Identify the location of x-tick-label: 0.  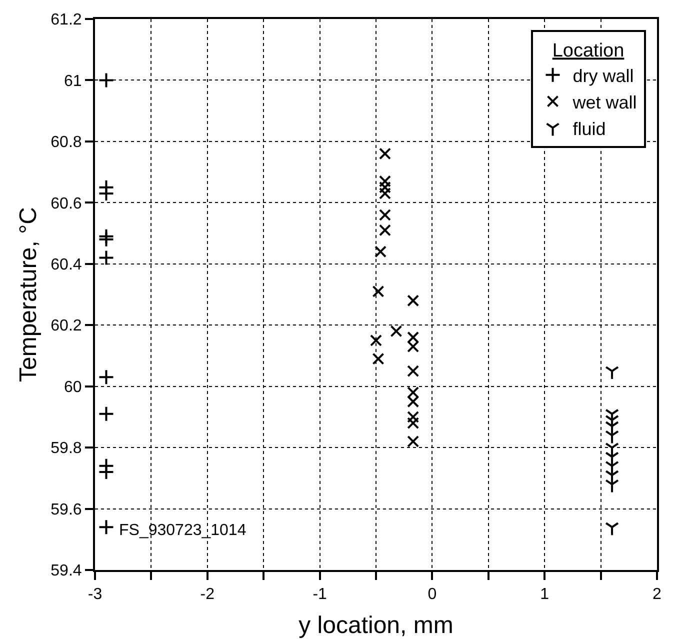
(432, 595).